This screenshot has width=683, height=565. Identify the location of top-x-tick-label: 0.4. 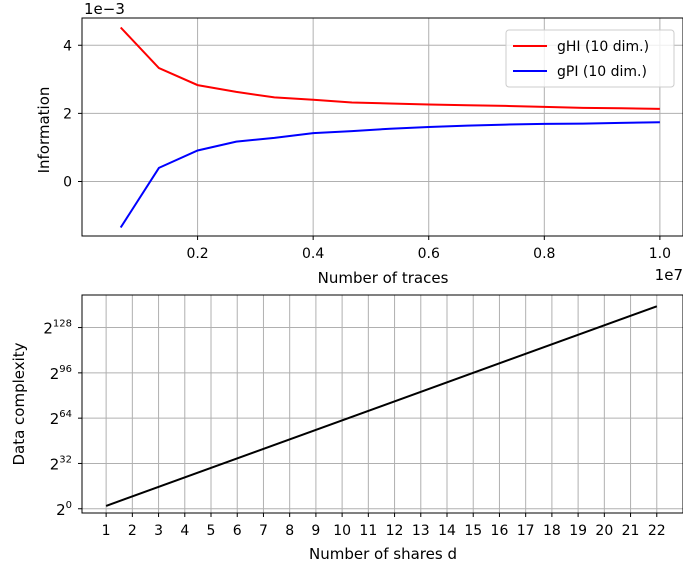
(313, 254).